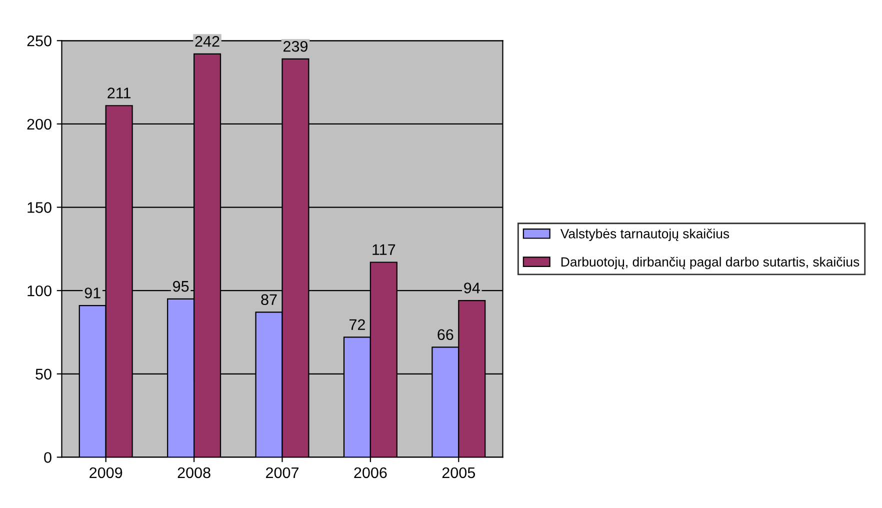 The height and width of the screenshot is (508, 882). I want to click on legend-label: Darbuotojų, dirbančių pagal darbo sutartis, skaičius, so click(710, 263).